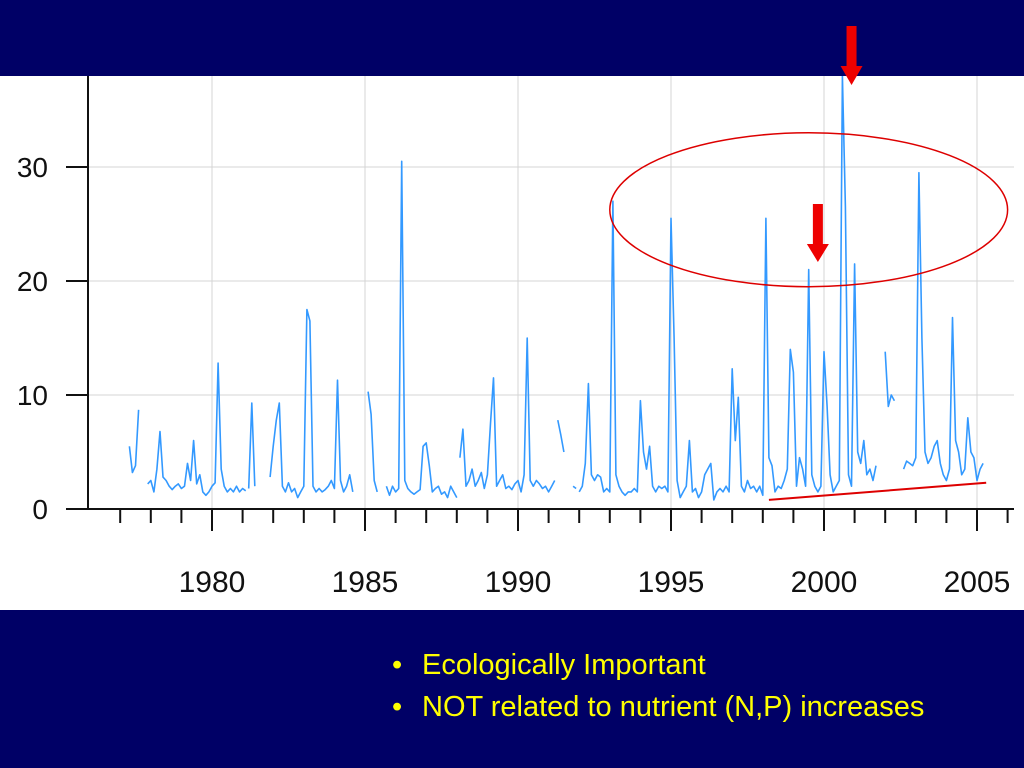  I want to click on x-tick-label: 1995, so click(671, 582).